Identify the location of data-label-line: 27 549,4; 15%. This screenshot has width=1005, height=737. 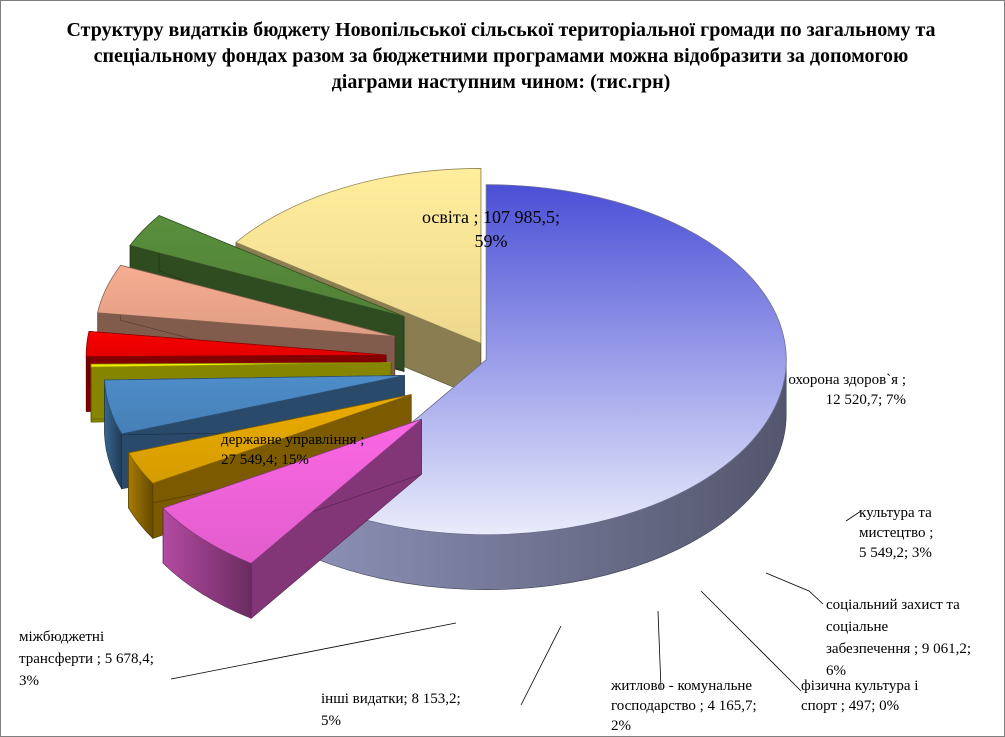
(265, 460).